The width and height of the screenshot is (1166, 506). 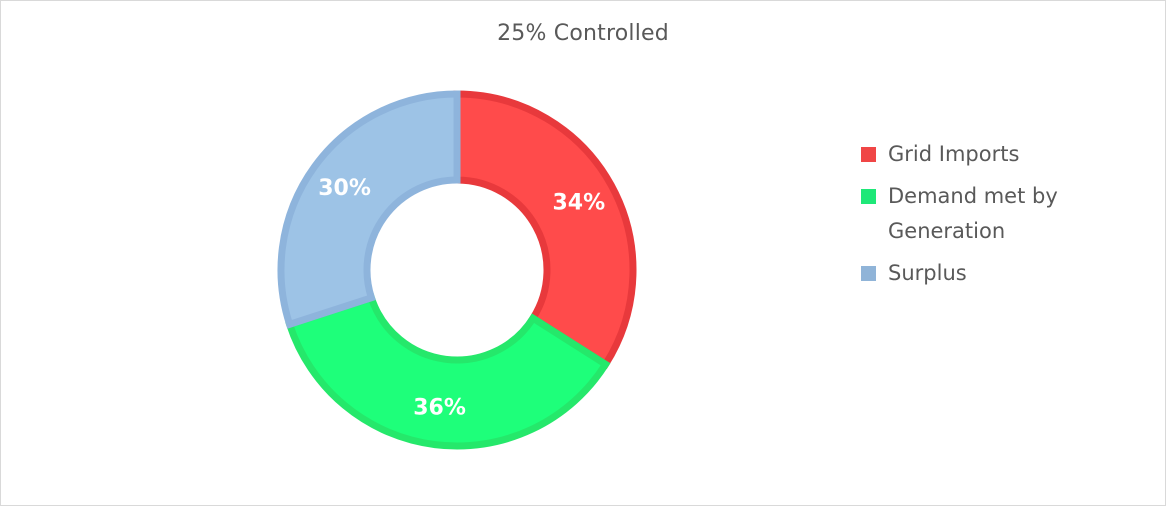 I want to click on data-label-demand-met: 36%, so click(x=439, y=407).